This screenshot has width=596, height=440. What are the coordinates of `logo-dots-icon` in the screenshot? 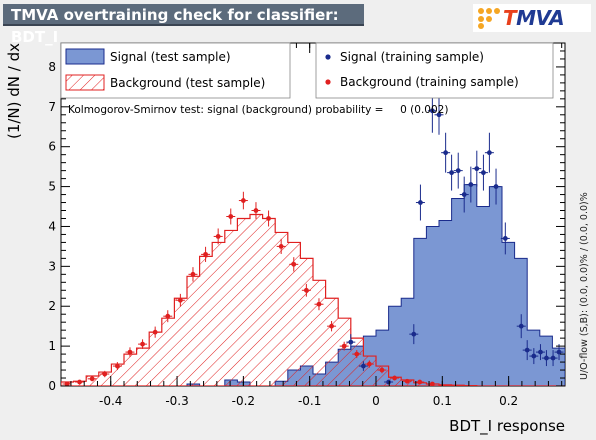 It's located at (489, 18).